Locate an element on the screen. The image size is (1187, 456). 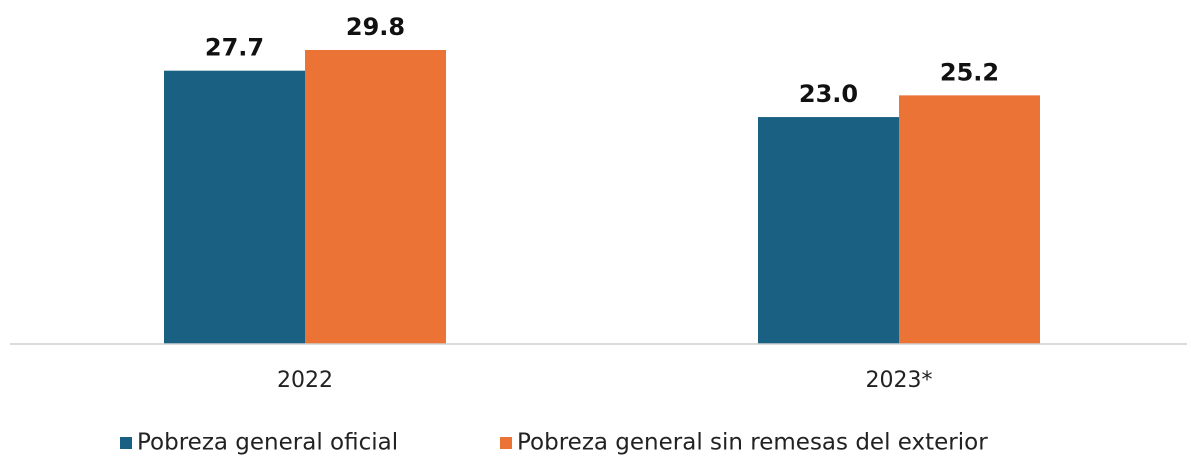
legend-label: Pobreza general oficial is located at coordinates (267, 443).